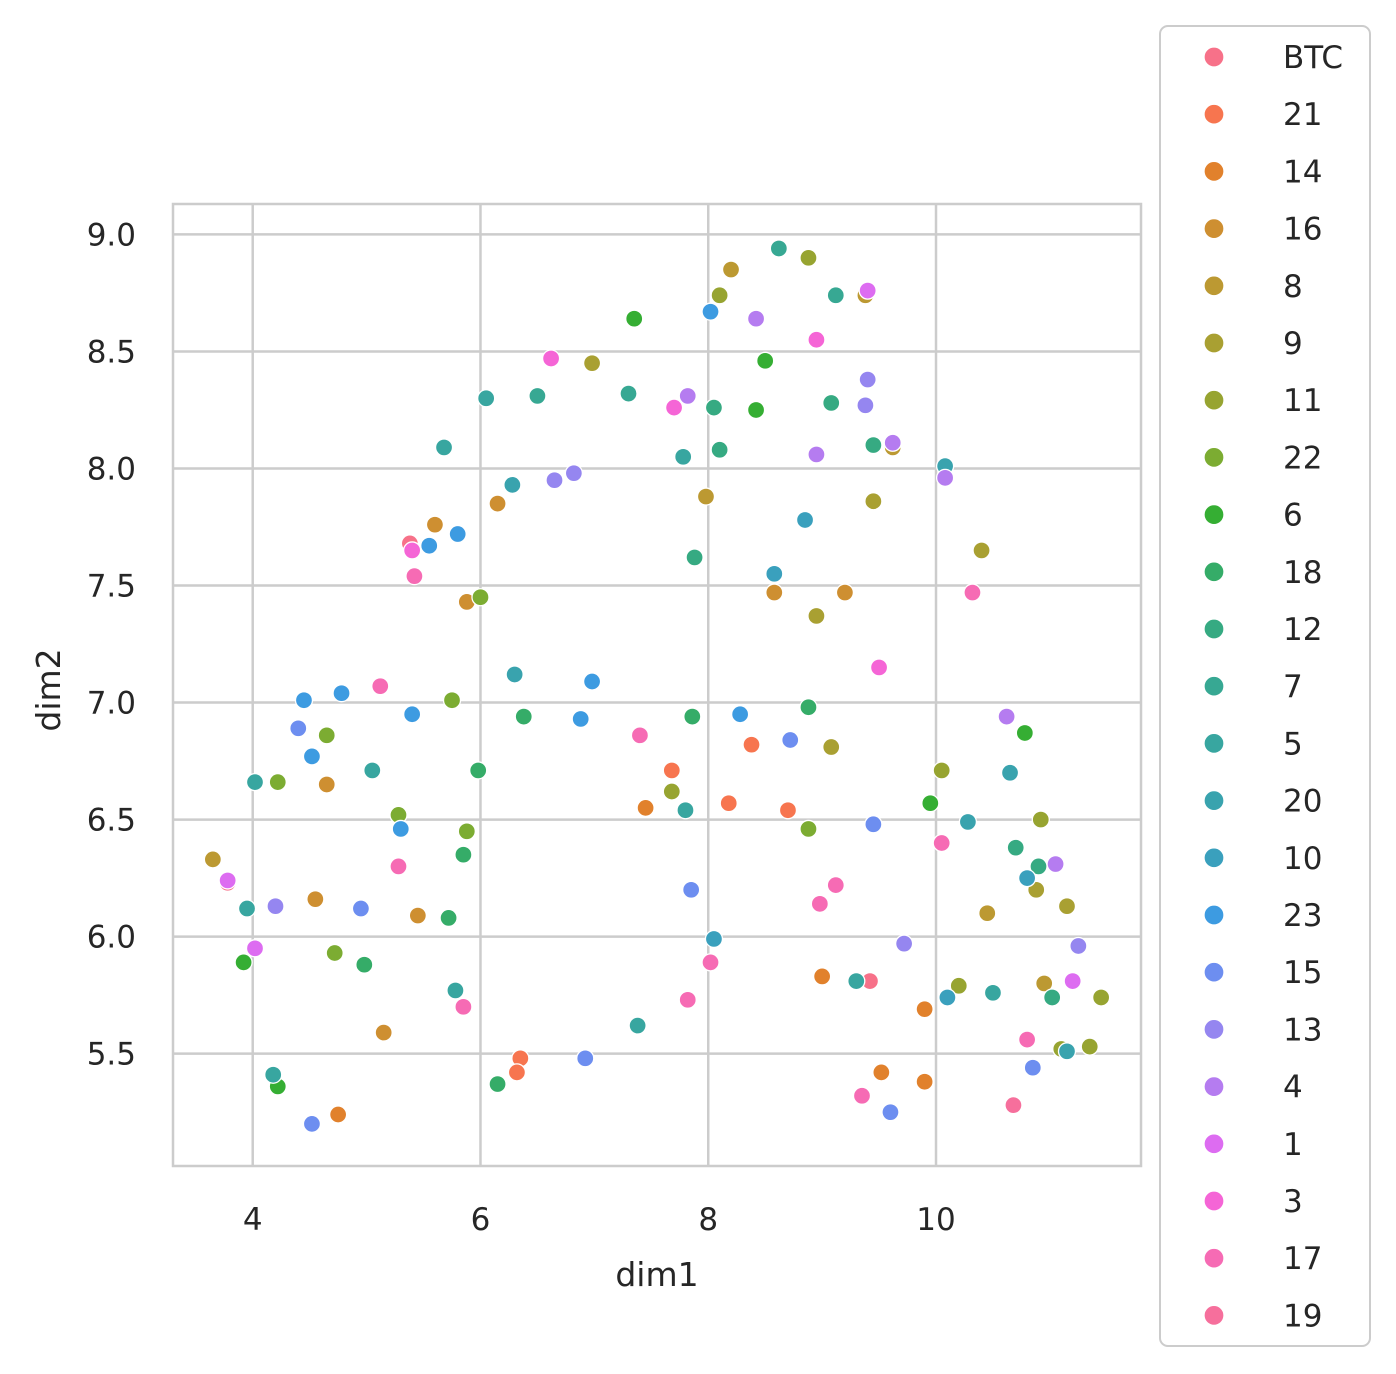 The width and height of the screenshot is (1396, 1374). I want to click on legend-label: 5, so click(1293, 744).